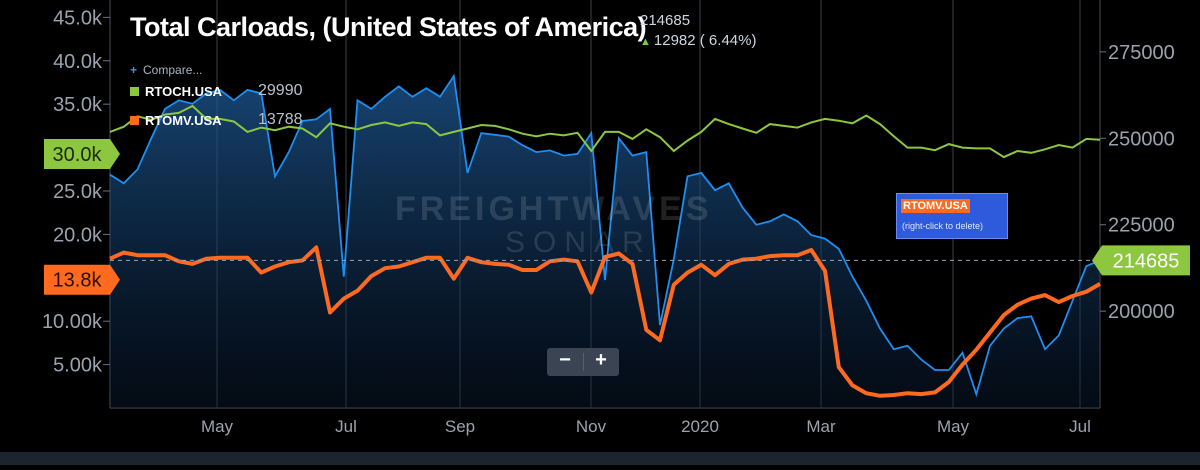  Describe the element at coordinates (591, 426) in the screenshot. I see `x-tick-label: Nov` at that location.